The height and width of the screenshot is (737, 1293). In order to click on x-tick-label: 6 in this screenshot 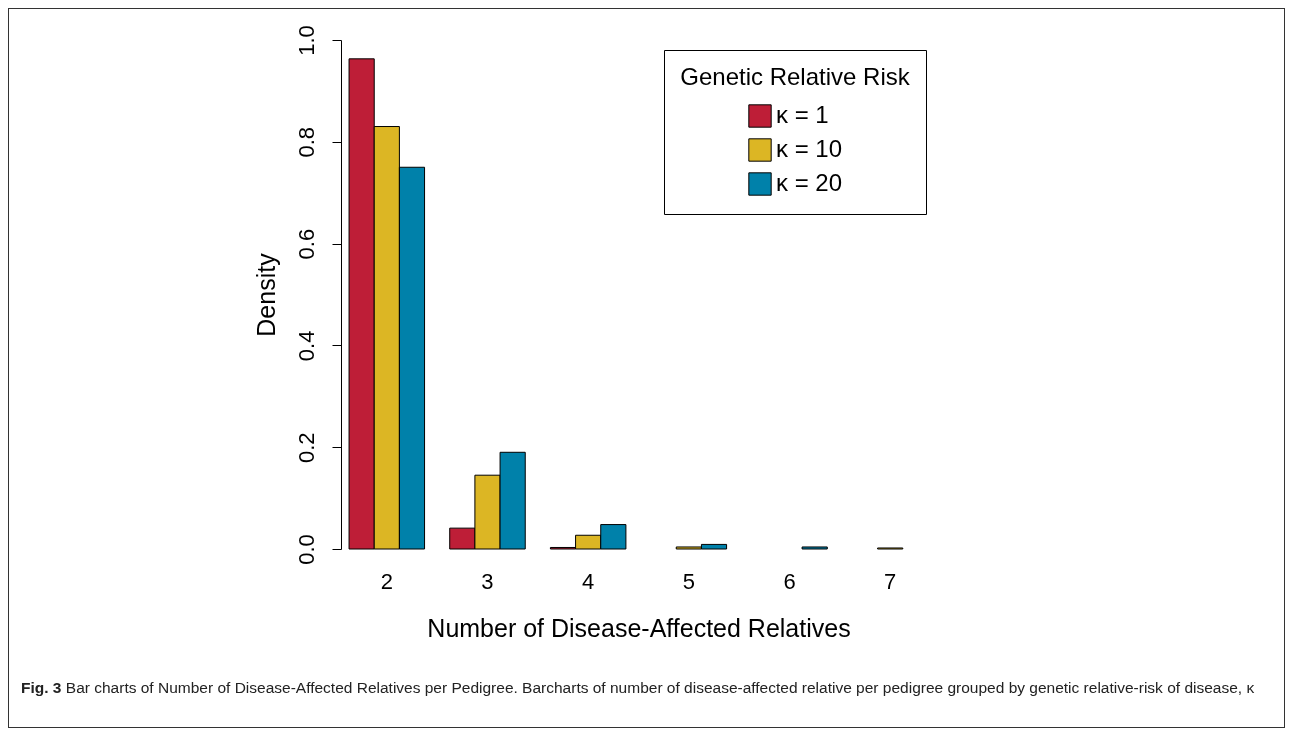, I will do `click(789, 581)`.